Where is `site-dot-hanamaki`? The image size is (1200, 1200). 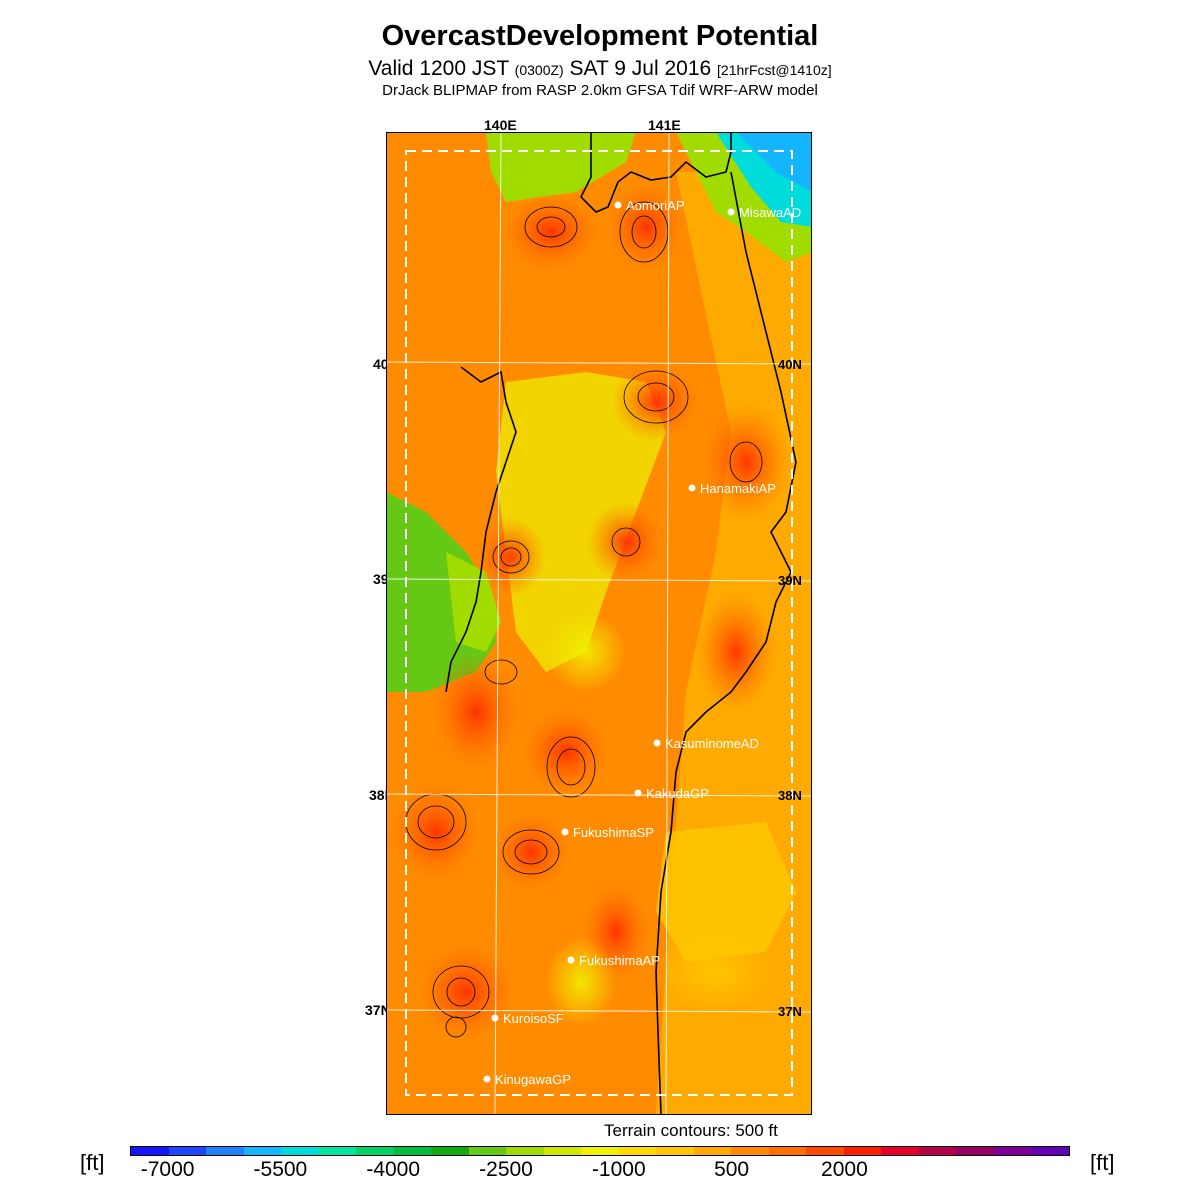 site-dot-hanamaki is located at coordinates (692, 488).